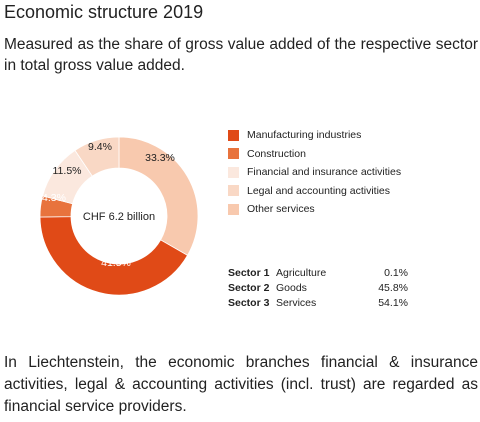  I want to click on legend-label: Legal and accounting activities, so click(319, 190).